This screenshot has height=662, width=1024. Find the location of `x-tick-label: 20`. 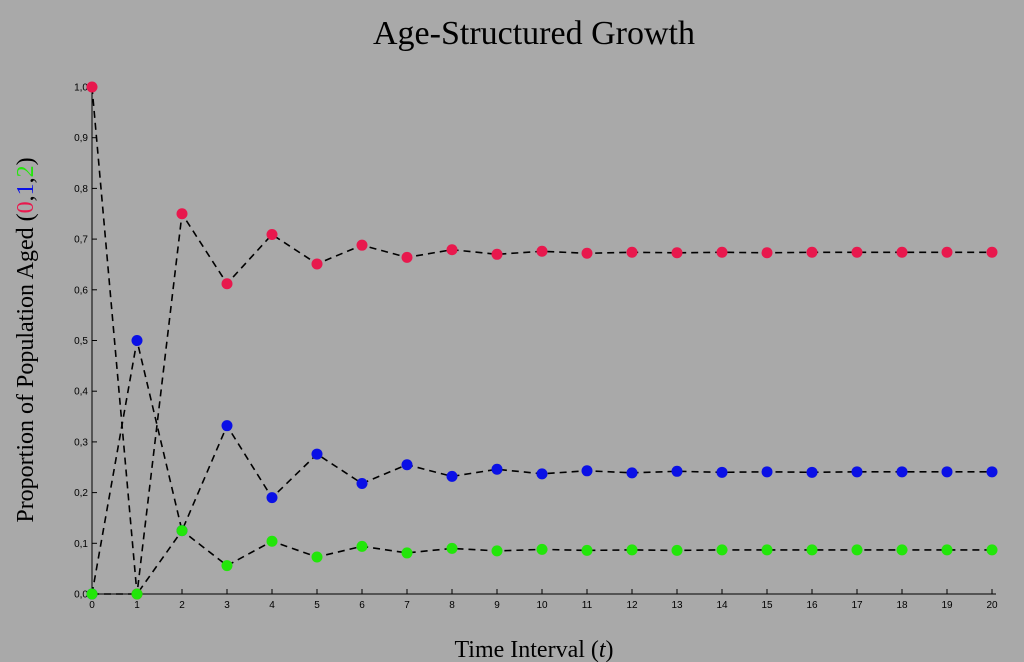

x-tick-label: 20 is located at coordinates (992, 605).